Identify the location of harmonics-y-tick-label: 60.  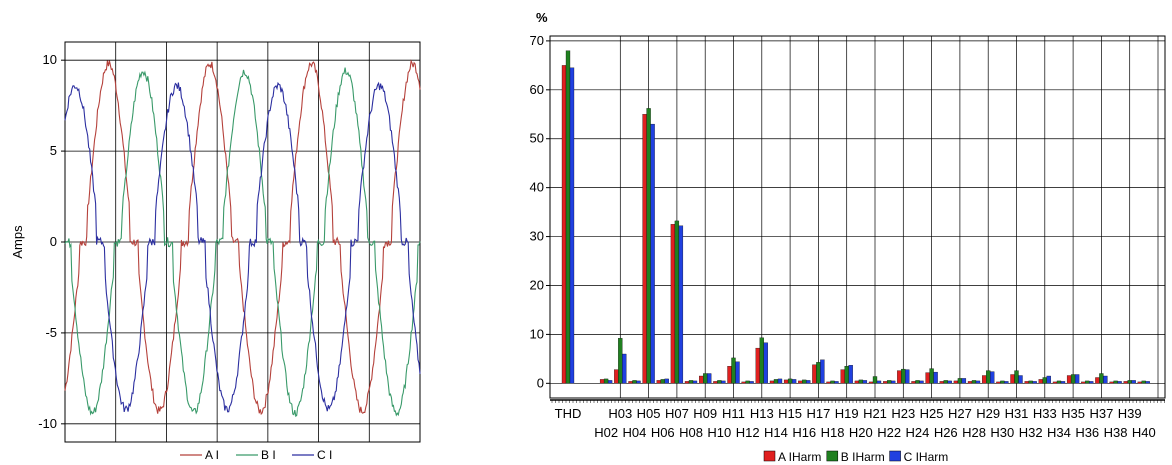
(537, 89).